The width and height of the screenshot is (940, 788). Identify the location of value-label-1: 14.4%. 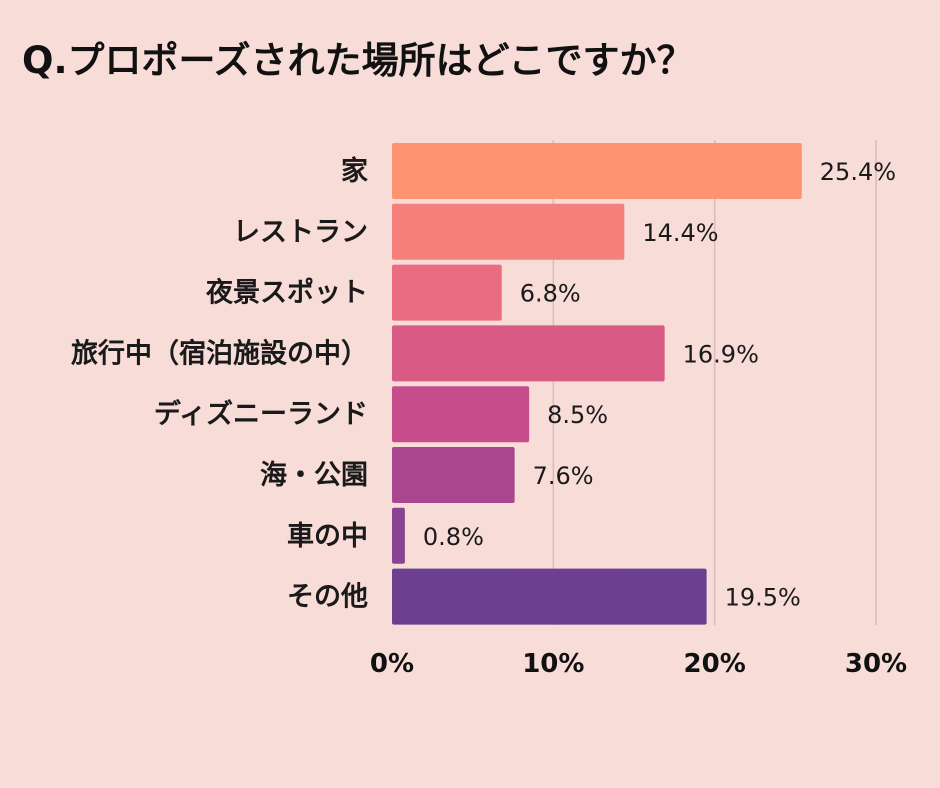
(680, 233).